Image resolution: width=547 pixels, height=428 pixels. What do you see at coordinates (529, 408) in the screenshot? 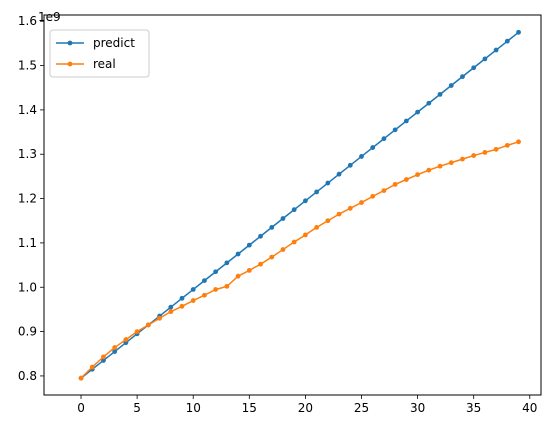
I see `x-tick-label: 40` at bounding box center [529, 408].